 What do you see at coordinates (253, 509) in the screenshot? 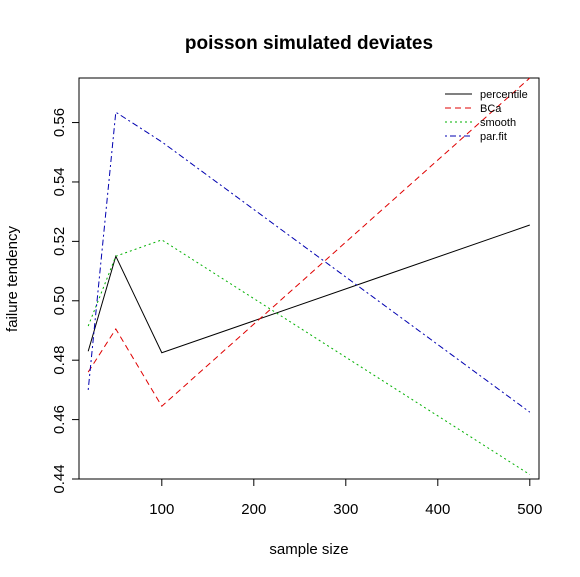
I see `x-tick-label: 200` at bounding box center [253, 509].